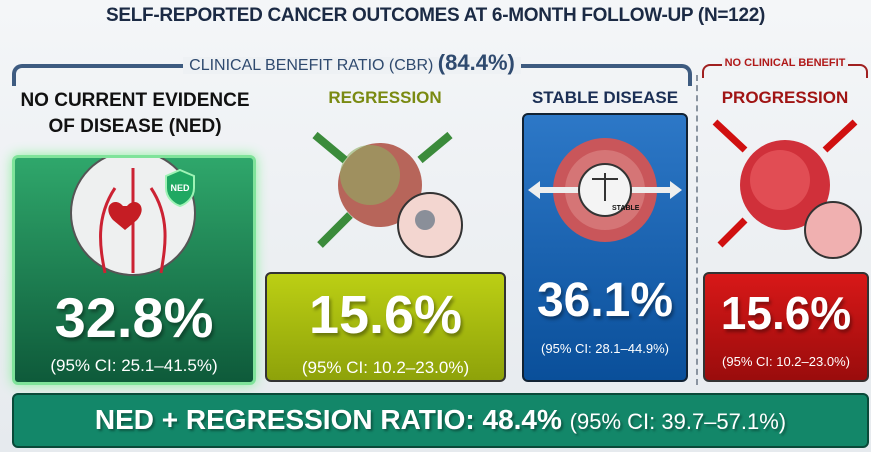  Describe the element at coordinates (786, 313) in the screenshot. I see `progression-value: 15.6%` at that location.